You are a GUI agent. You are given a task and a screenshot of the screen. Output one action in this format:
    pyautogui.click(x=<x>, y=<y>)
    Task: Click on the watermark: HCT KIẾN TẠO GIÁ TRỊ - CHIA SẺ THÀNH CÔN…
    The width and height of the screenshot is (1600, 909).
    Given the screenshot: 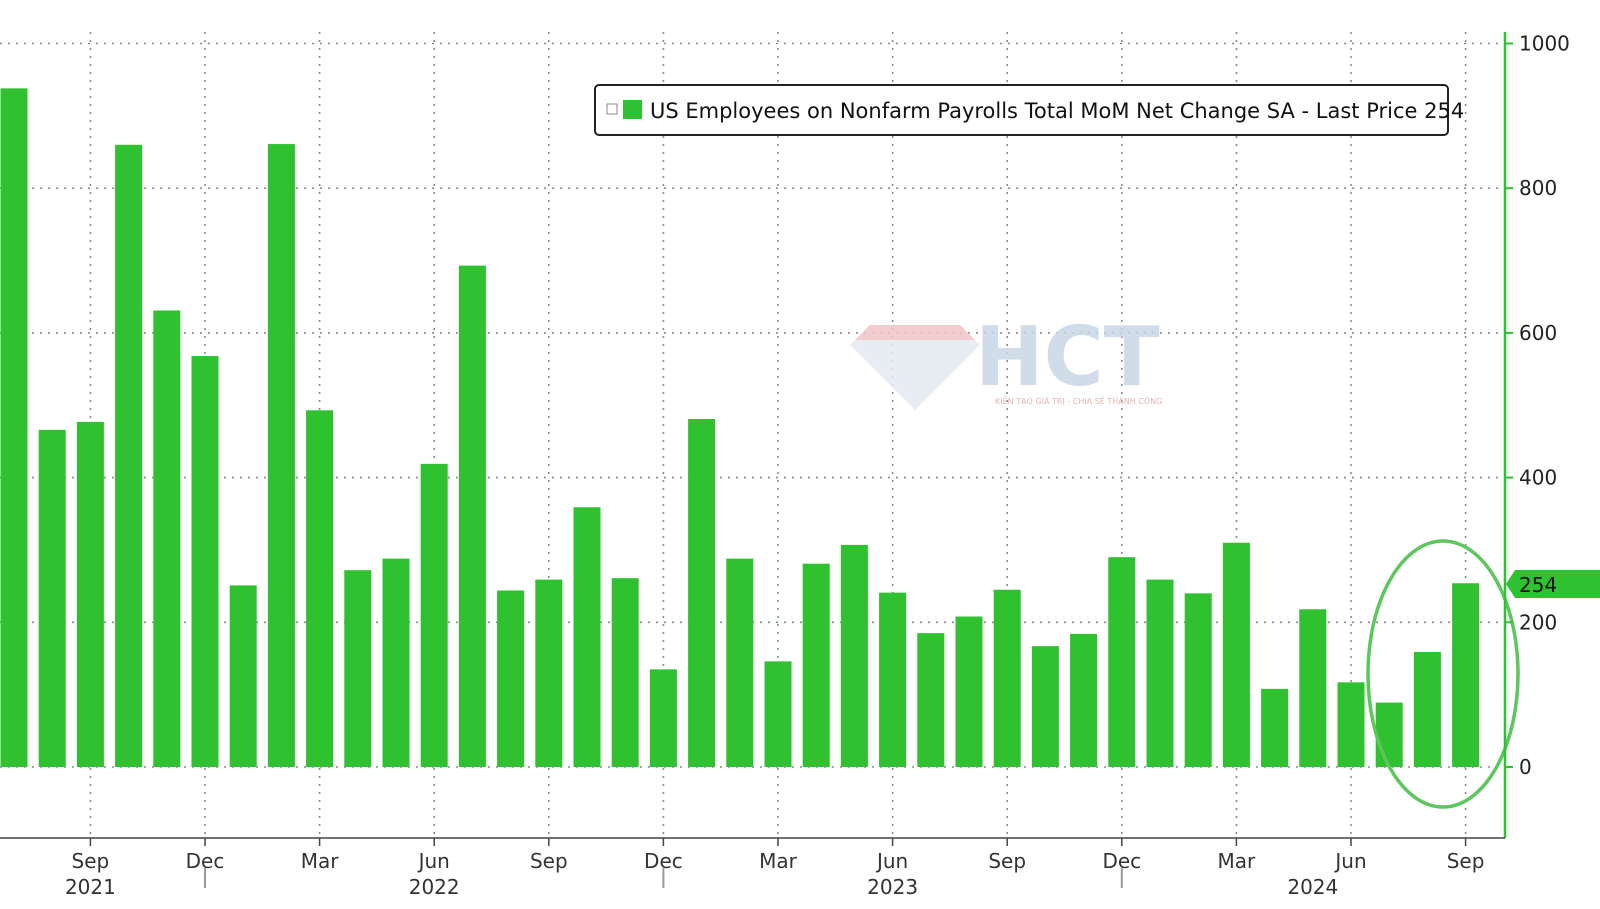 What is the action you would take?
    pyautogui.click(x=1006, y=360)
    